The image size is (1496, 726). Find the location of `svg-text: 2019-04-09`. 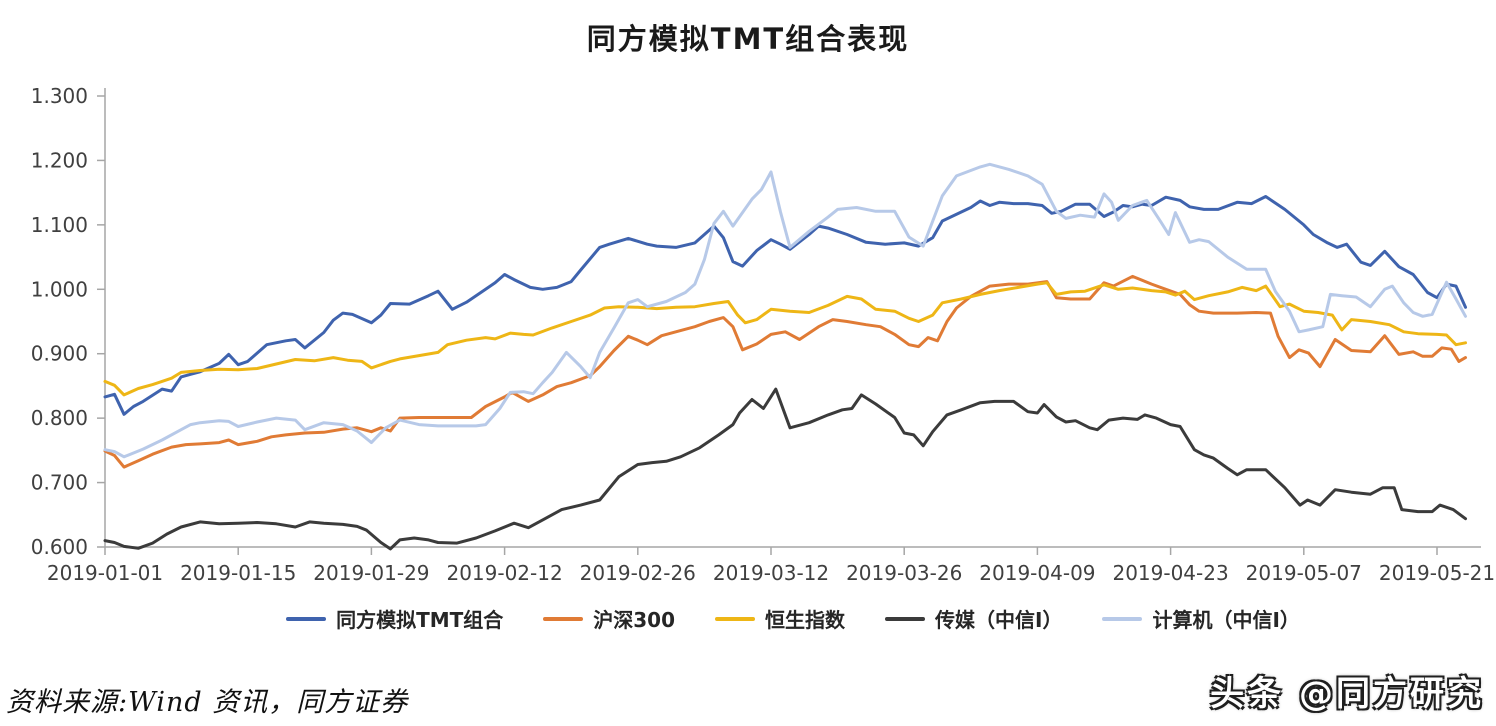

svg-text: 2019-04-09 is located at coordinates (1037, 573).